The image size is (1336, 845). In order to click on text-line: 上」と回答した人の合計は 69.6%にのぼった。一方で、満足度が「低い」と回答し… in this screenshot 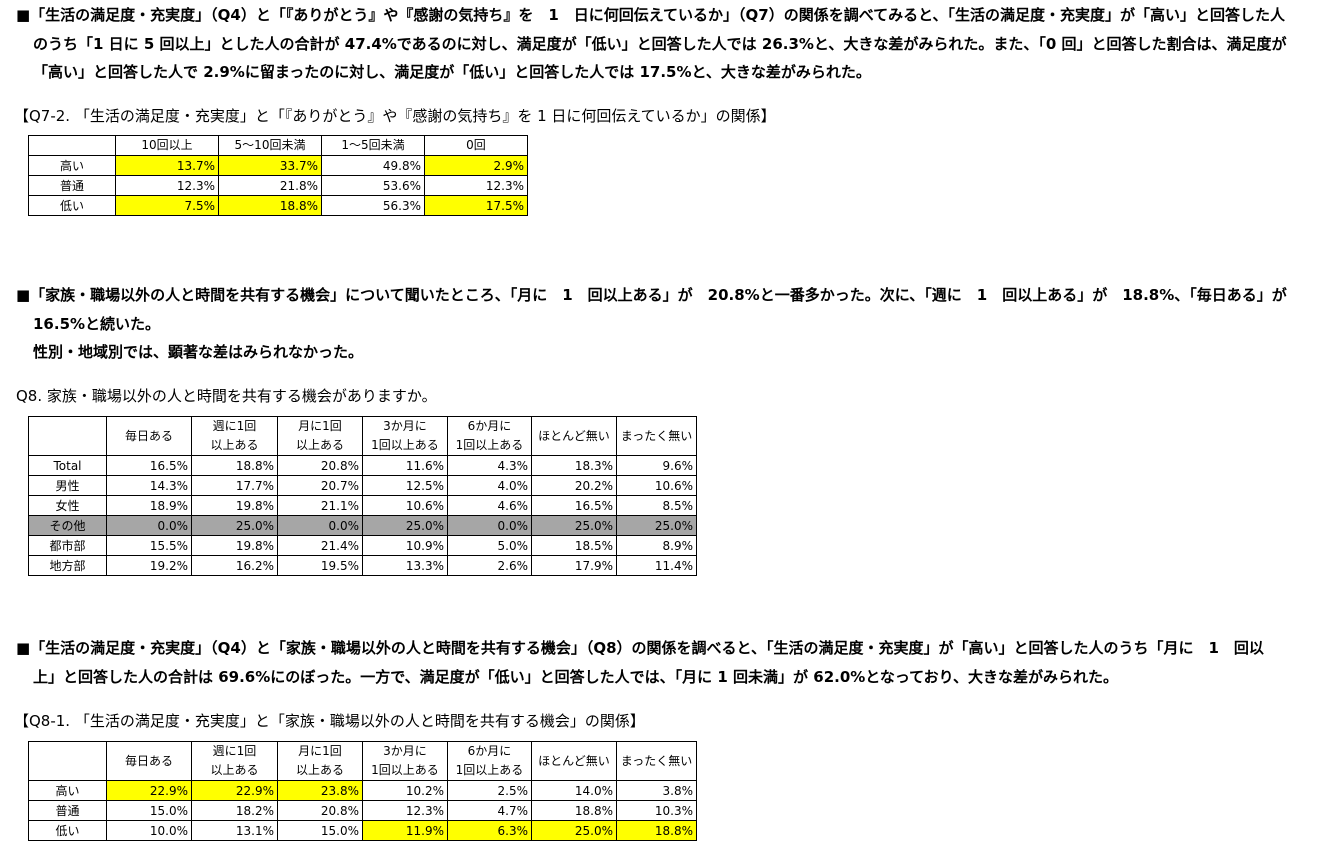, I will do `click(576, 676)`.